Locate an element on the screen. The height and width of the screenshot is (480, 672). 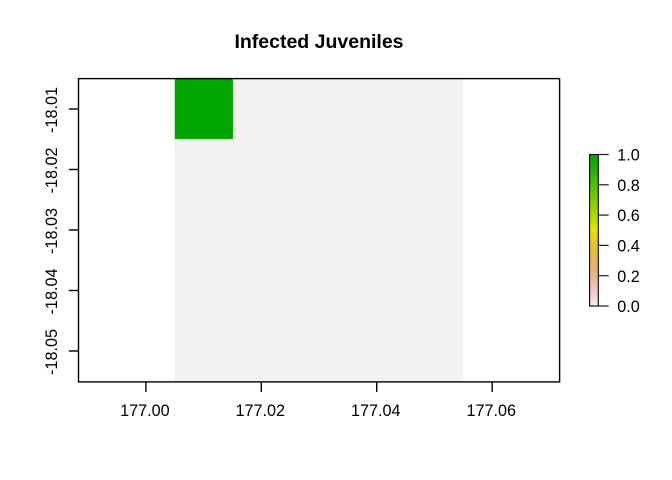
svg-text: -18.02 is located at coordinates (52, 171).